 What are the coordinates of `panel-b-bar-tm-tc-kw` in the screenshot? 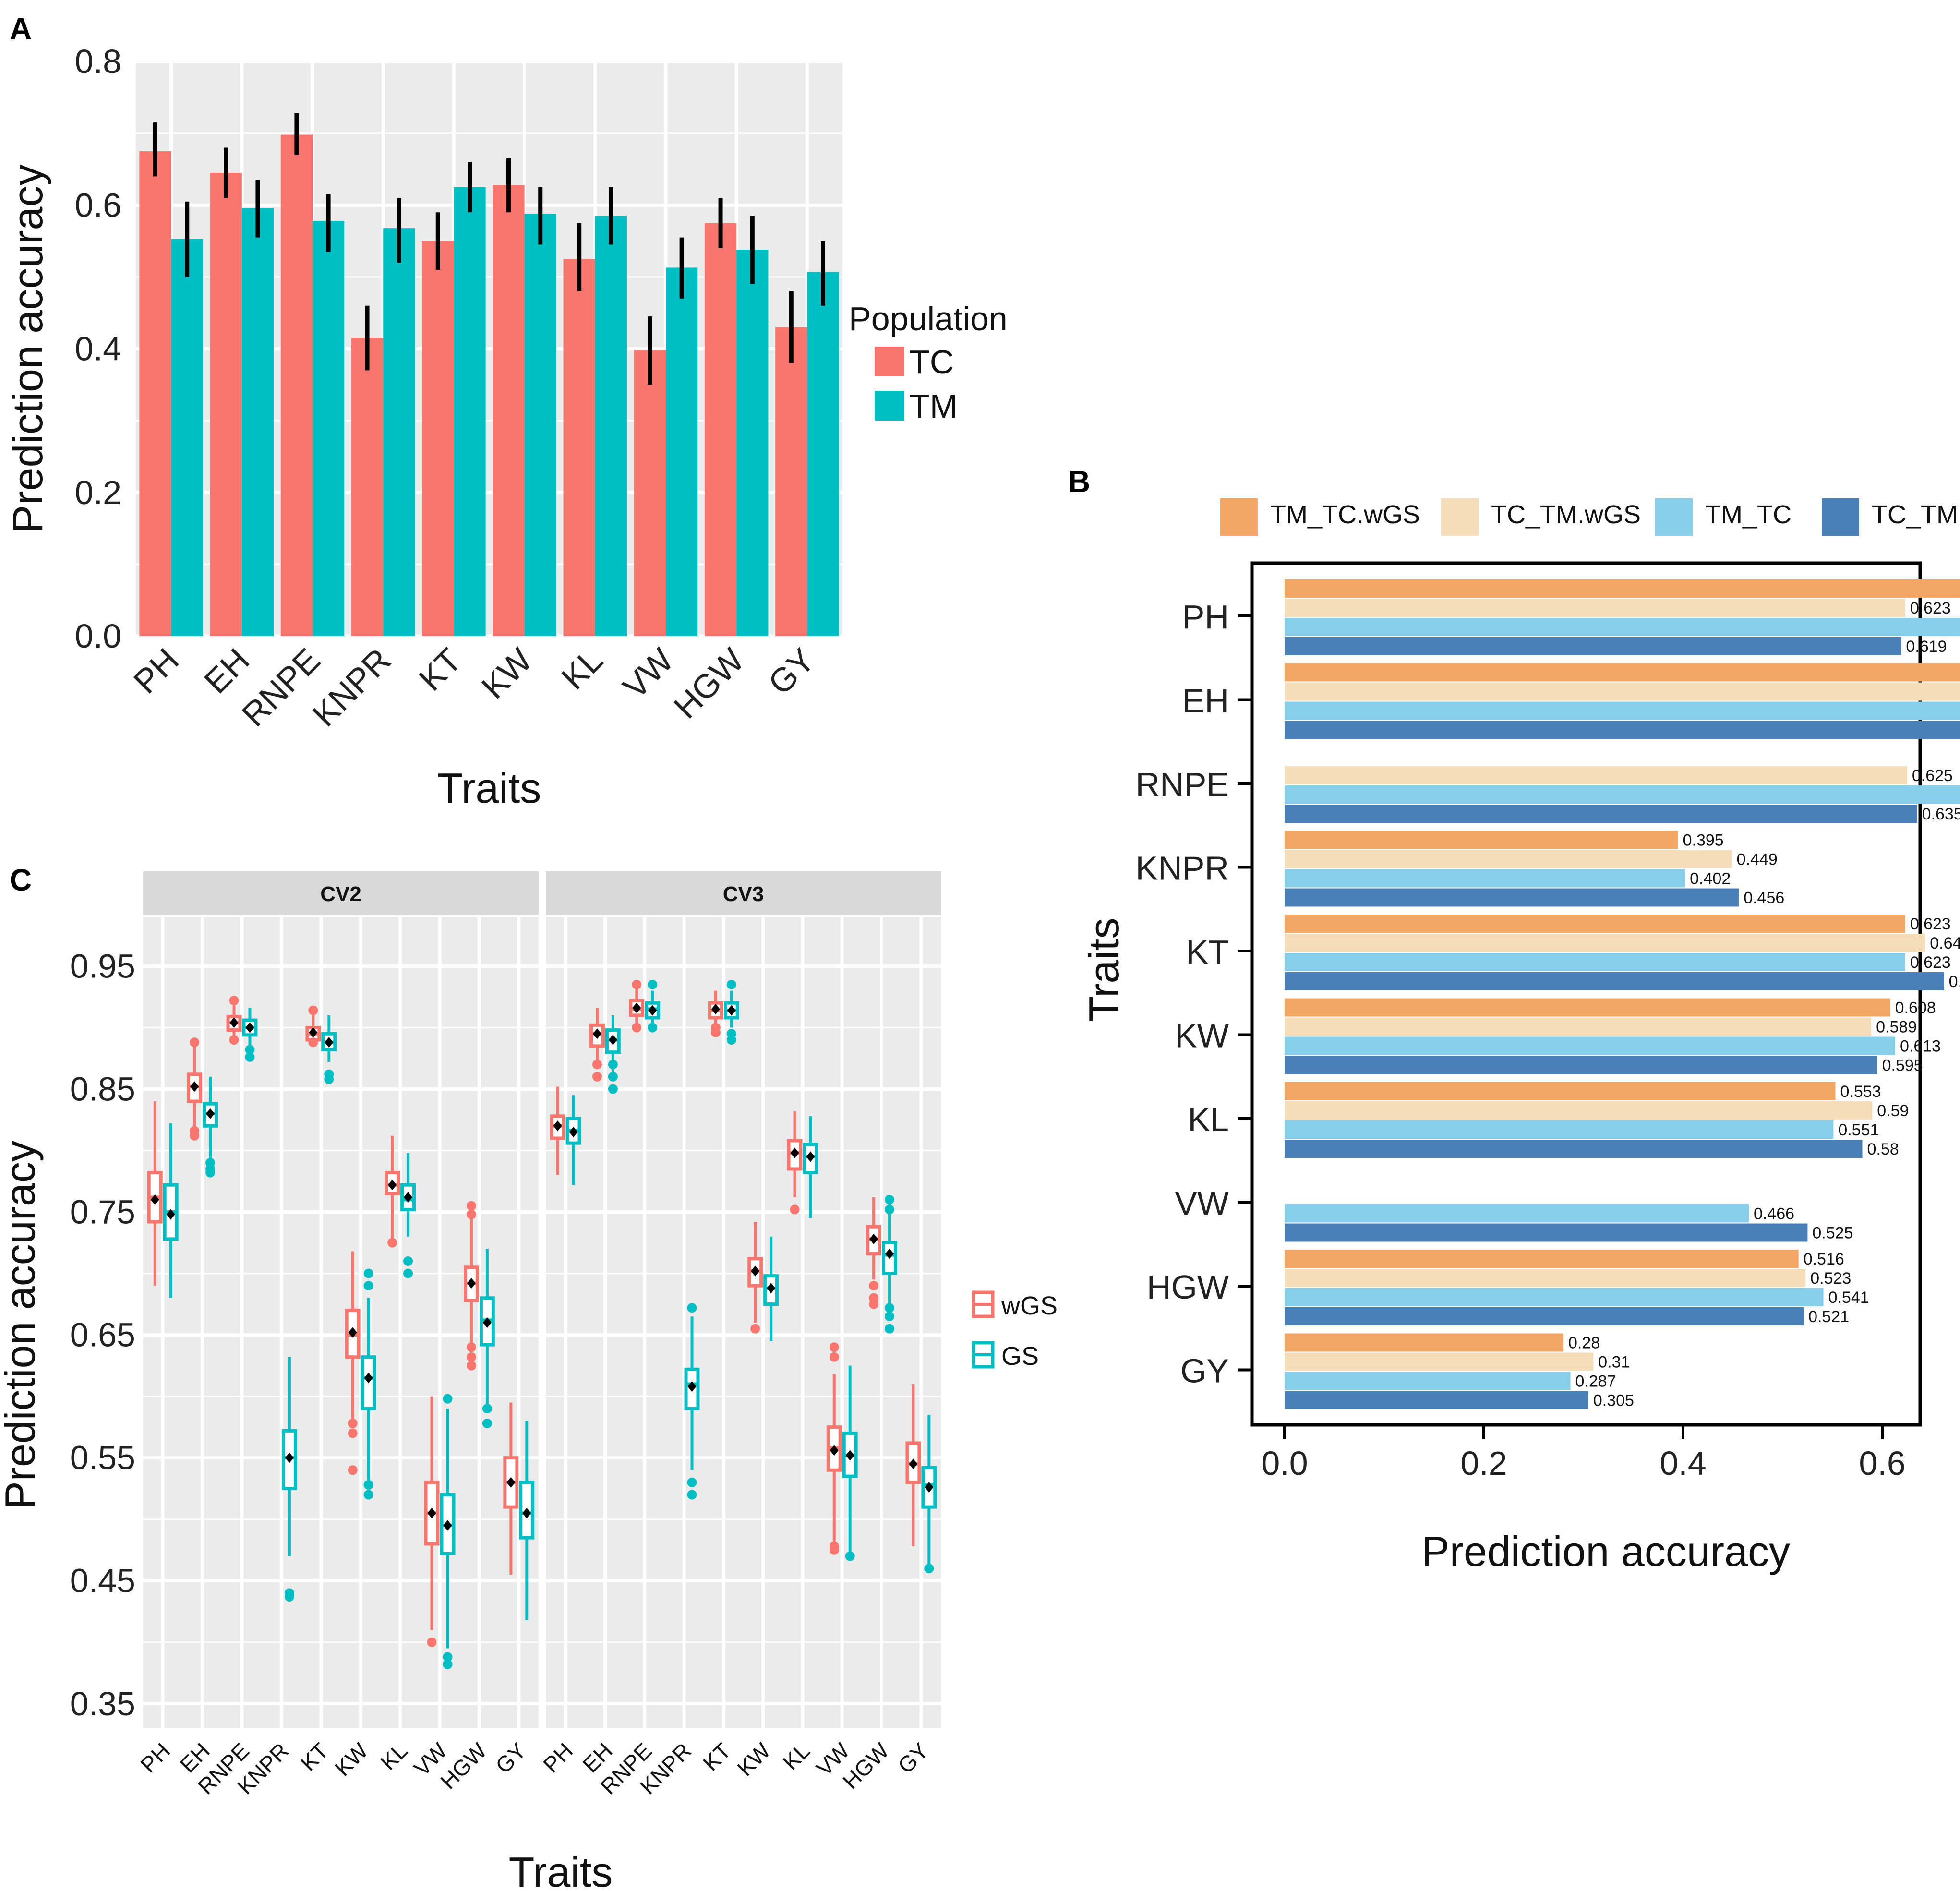 It's located at (1590, 1045).